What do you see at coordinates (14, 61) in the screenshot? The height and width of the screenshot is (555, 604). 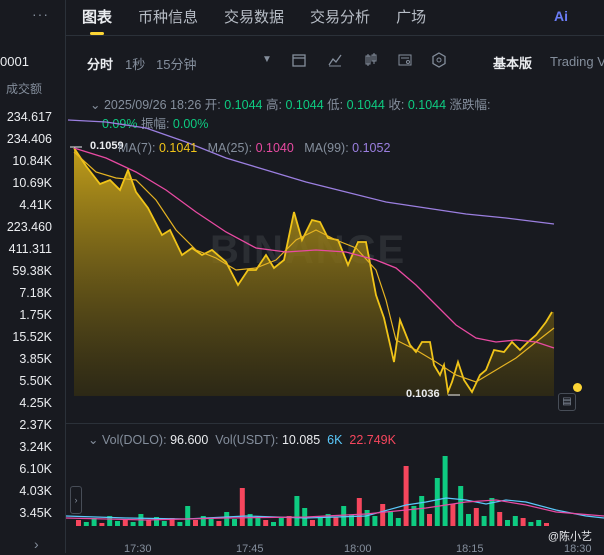 I see `price-header-value: 0001` at bounding box center [14, 61].